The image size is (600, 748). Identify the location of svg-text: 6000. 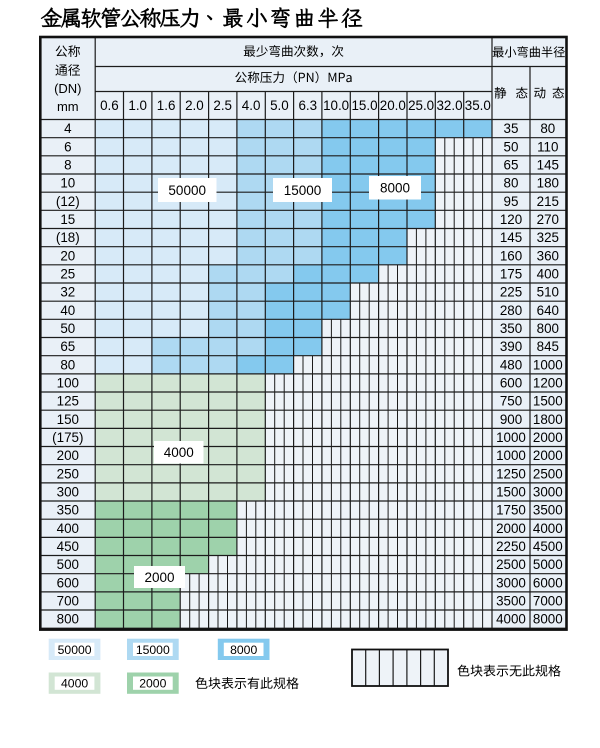
(548, 582).